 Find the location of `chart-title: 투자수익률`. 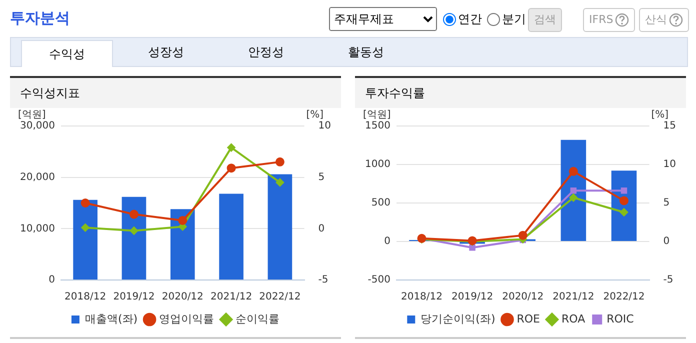

chart-title: 투자수익률 is located at coordinates (520, 93).